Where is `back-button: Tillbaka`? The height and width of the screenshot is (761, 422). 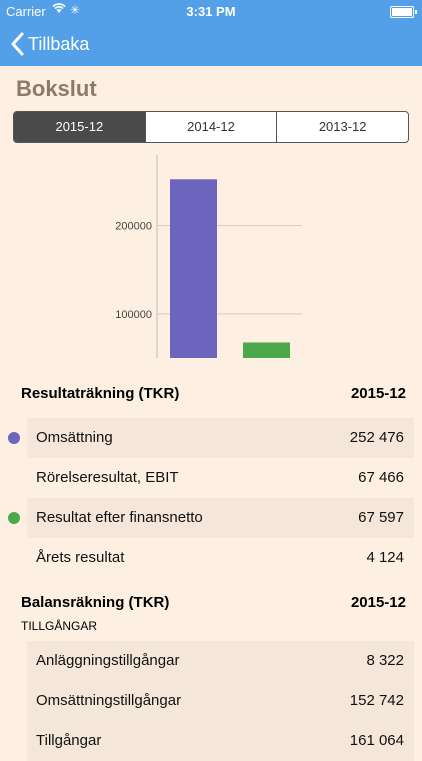 back-button: Tillbaka is located at coordinates (49, 44).